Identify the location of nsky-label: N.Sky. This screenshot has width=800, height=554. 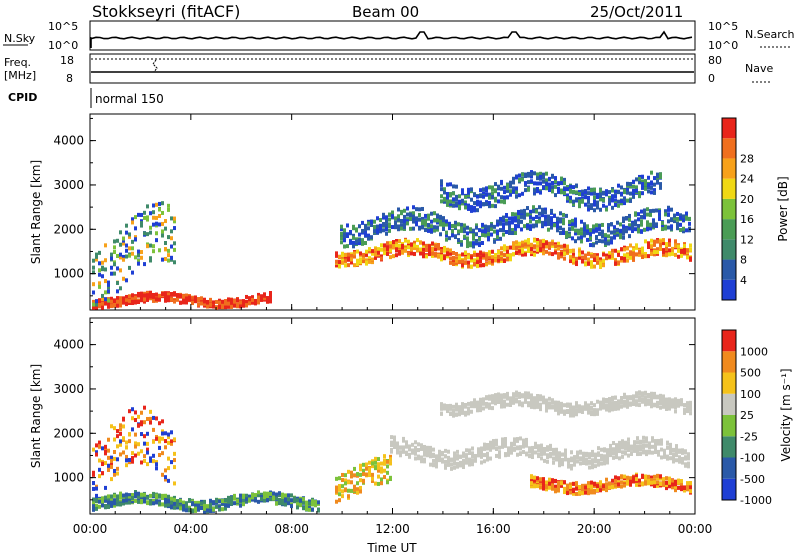
(20, 38).